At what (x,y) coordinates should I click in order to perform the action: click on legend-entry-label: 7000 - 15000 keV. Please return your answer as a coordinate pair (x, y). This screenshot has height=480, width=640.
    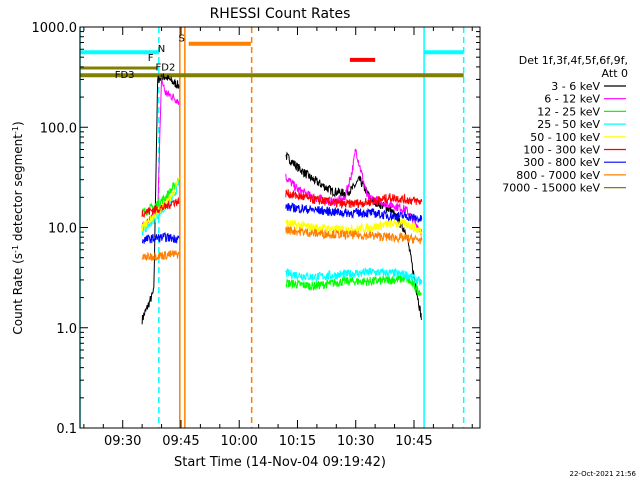
    Looking at the image, I should click on (551, 188).